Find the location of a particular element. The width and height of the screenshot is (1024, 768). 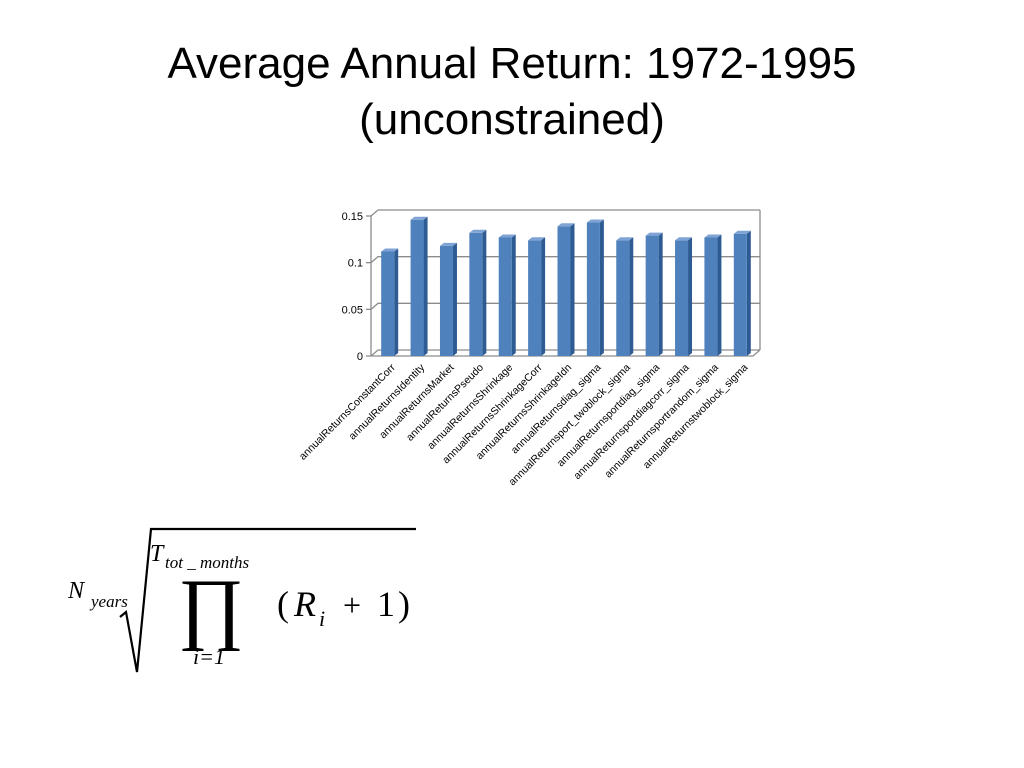

term-base: R is located at coordinates (304, 604).